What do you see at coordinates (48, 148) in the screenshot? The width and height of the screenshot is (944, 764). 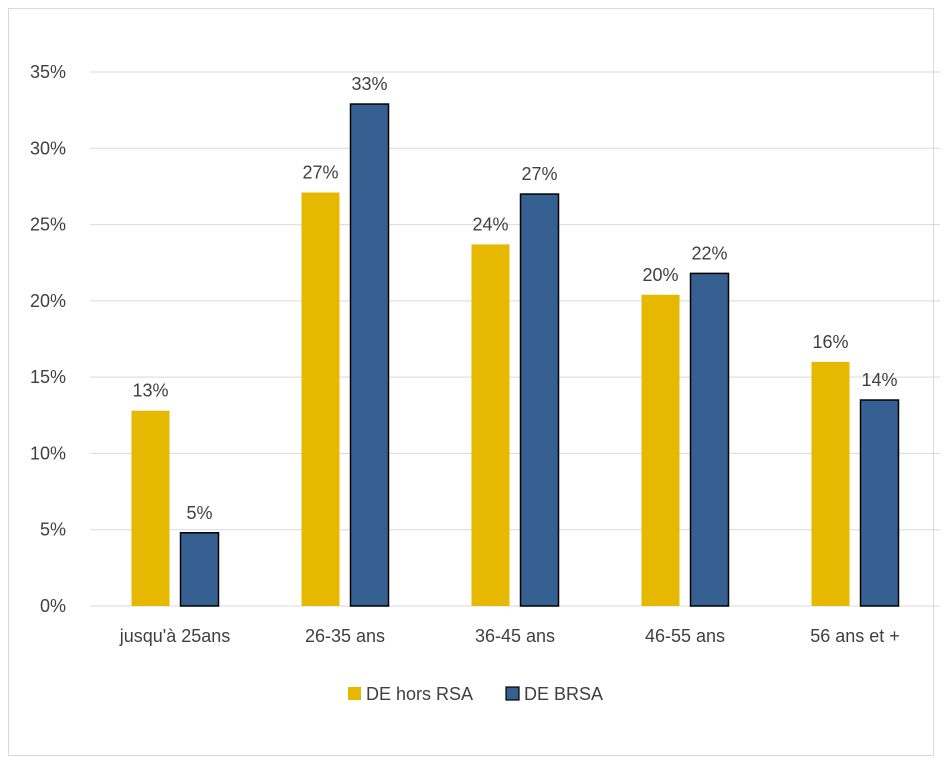 I see `y-tick-label: 30%` at bounding box center [48, 148].